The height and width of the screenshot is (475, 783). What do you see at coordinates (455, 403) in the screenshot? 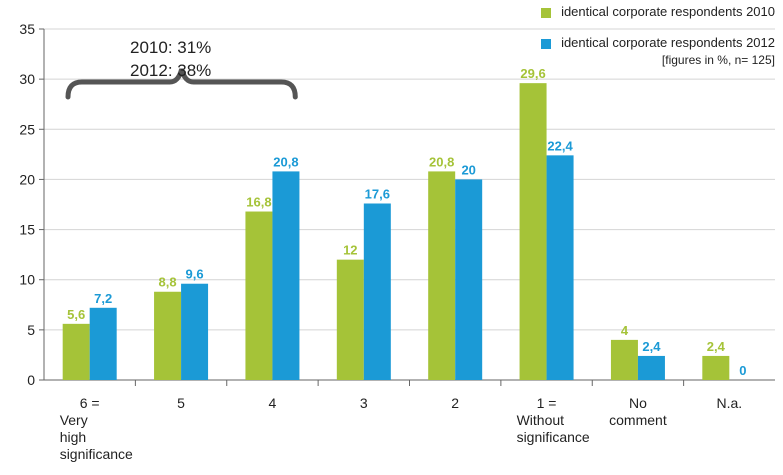
I see `x-tick-label: 2` at bounding box center [455, 403].